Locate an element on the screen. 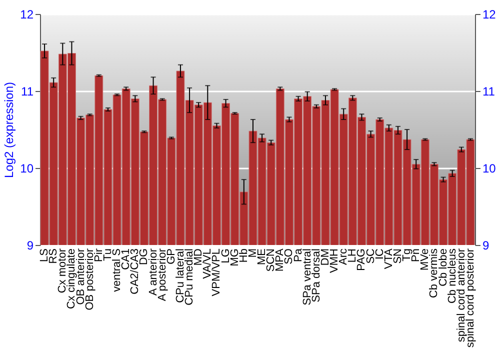 Image resolution: width=500 pixels, height=350 pixels. x-tick-label: Tg is located at coordinates (407, 255).